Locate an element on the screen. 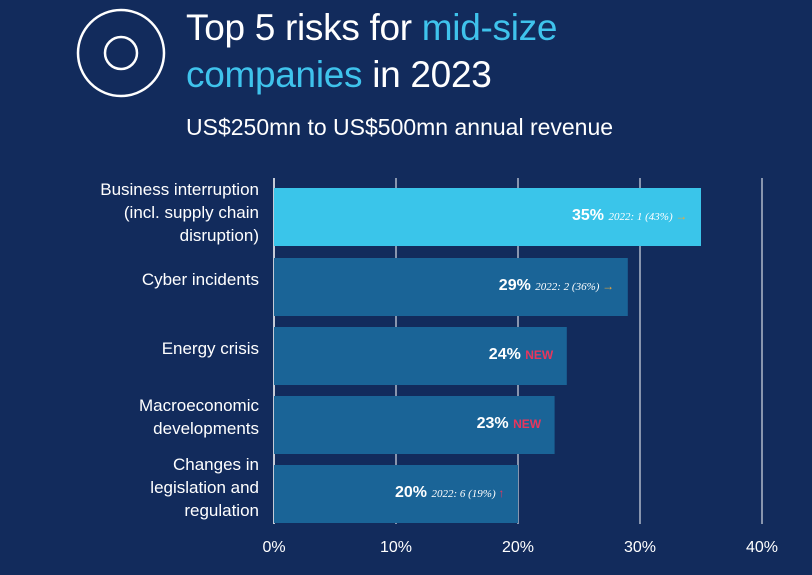 The width and height of the screenshot is (812, 575). prior-year-note: 2022: 2 (36%) is located at coordinates (569, 287).